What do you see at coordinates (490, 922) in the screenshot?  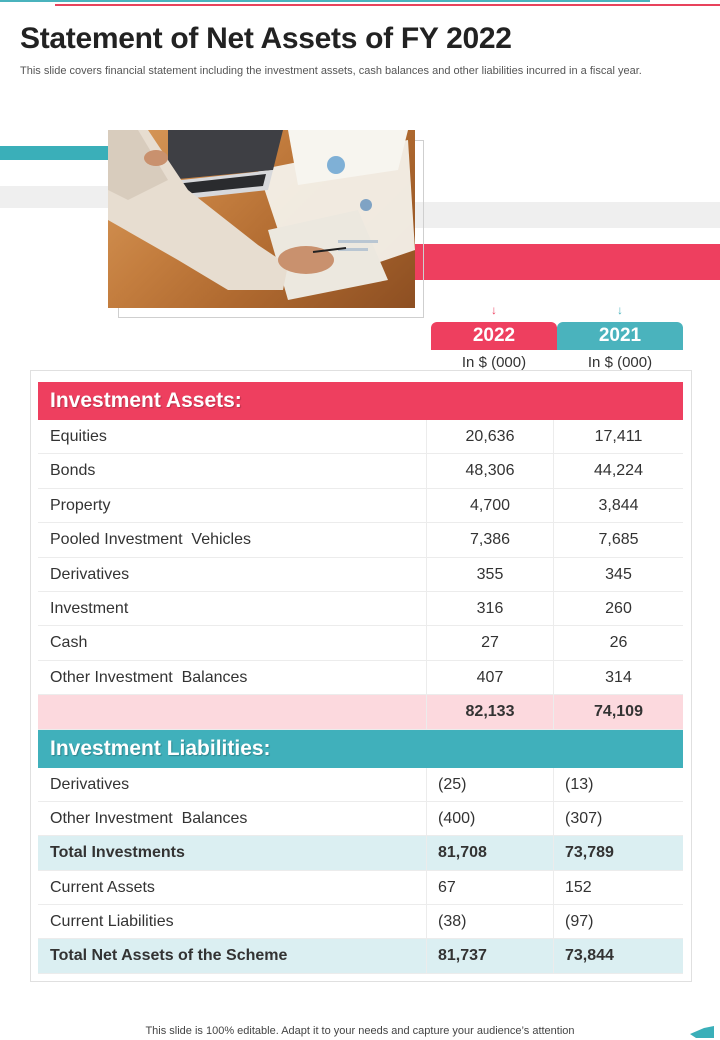 I see `value-2022: (38)` at bounding box center [490, 922].